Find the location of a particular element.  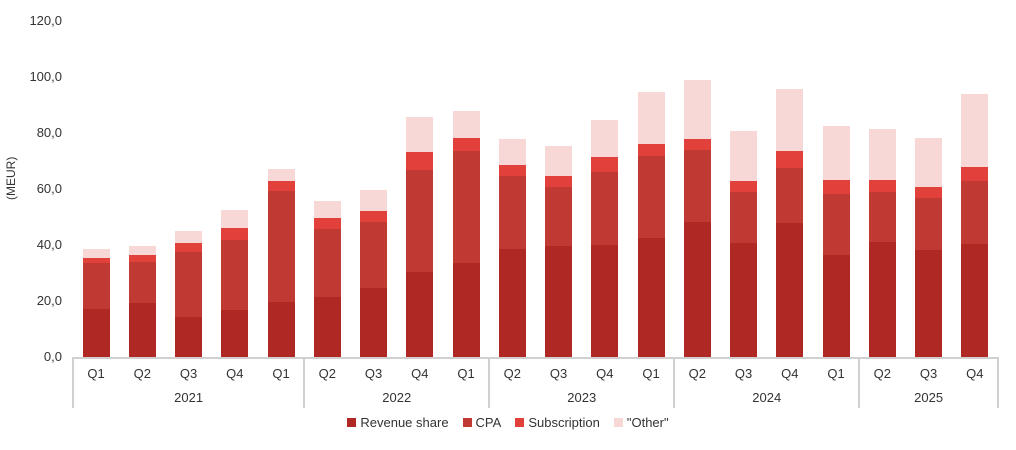

y-tick-label: 120,0 is located at coordinates (45, 20).